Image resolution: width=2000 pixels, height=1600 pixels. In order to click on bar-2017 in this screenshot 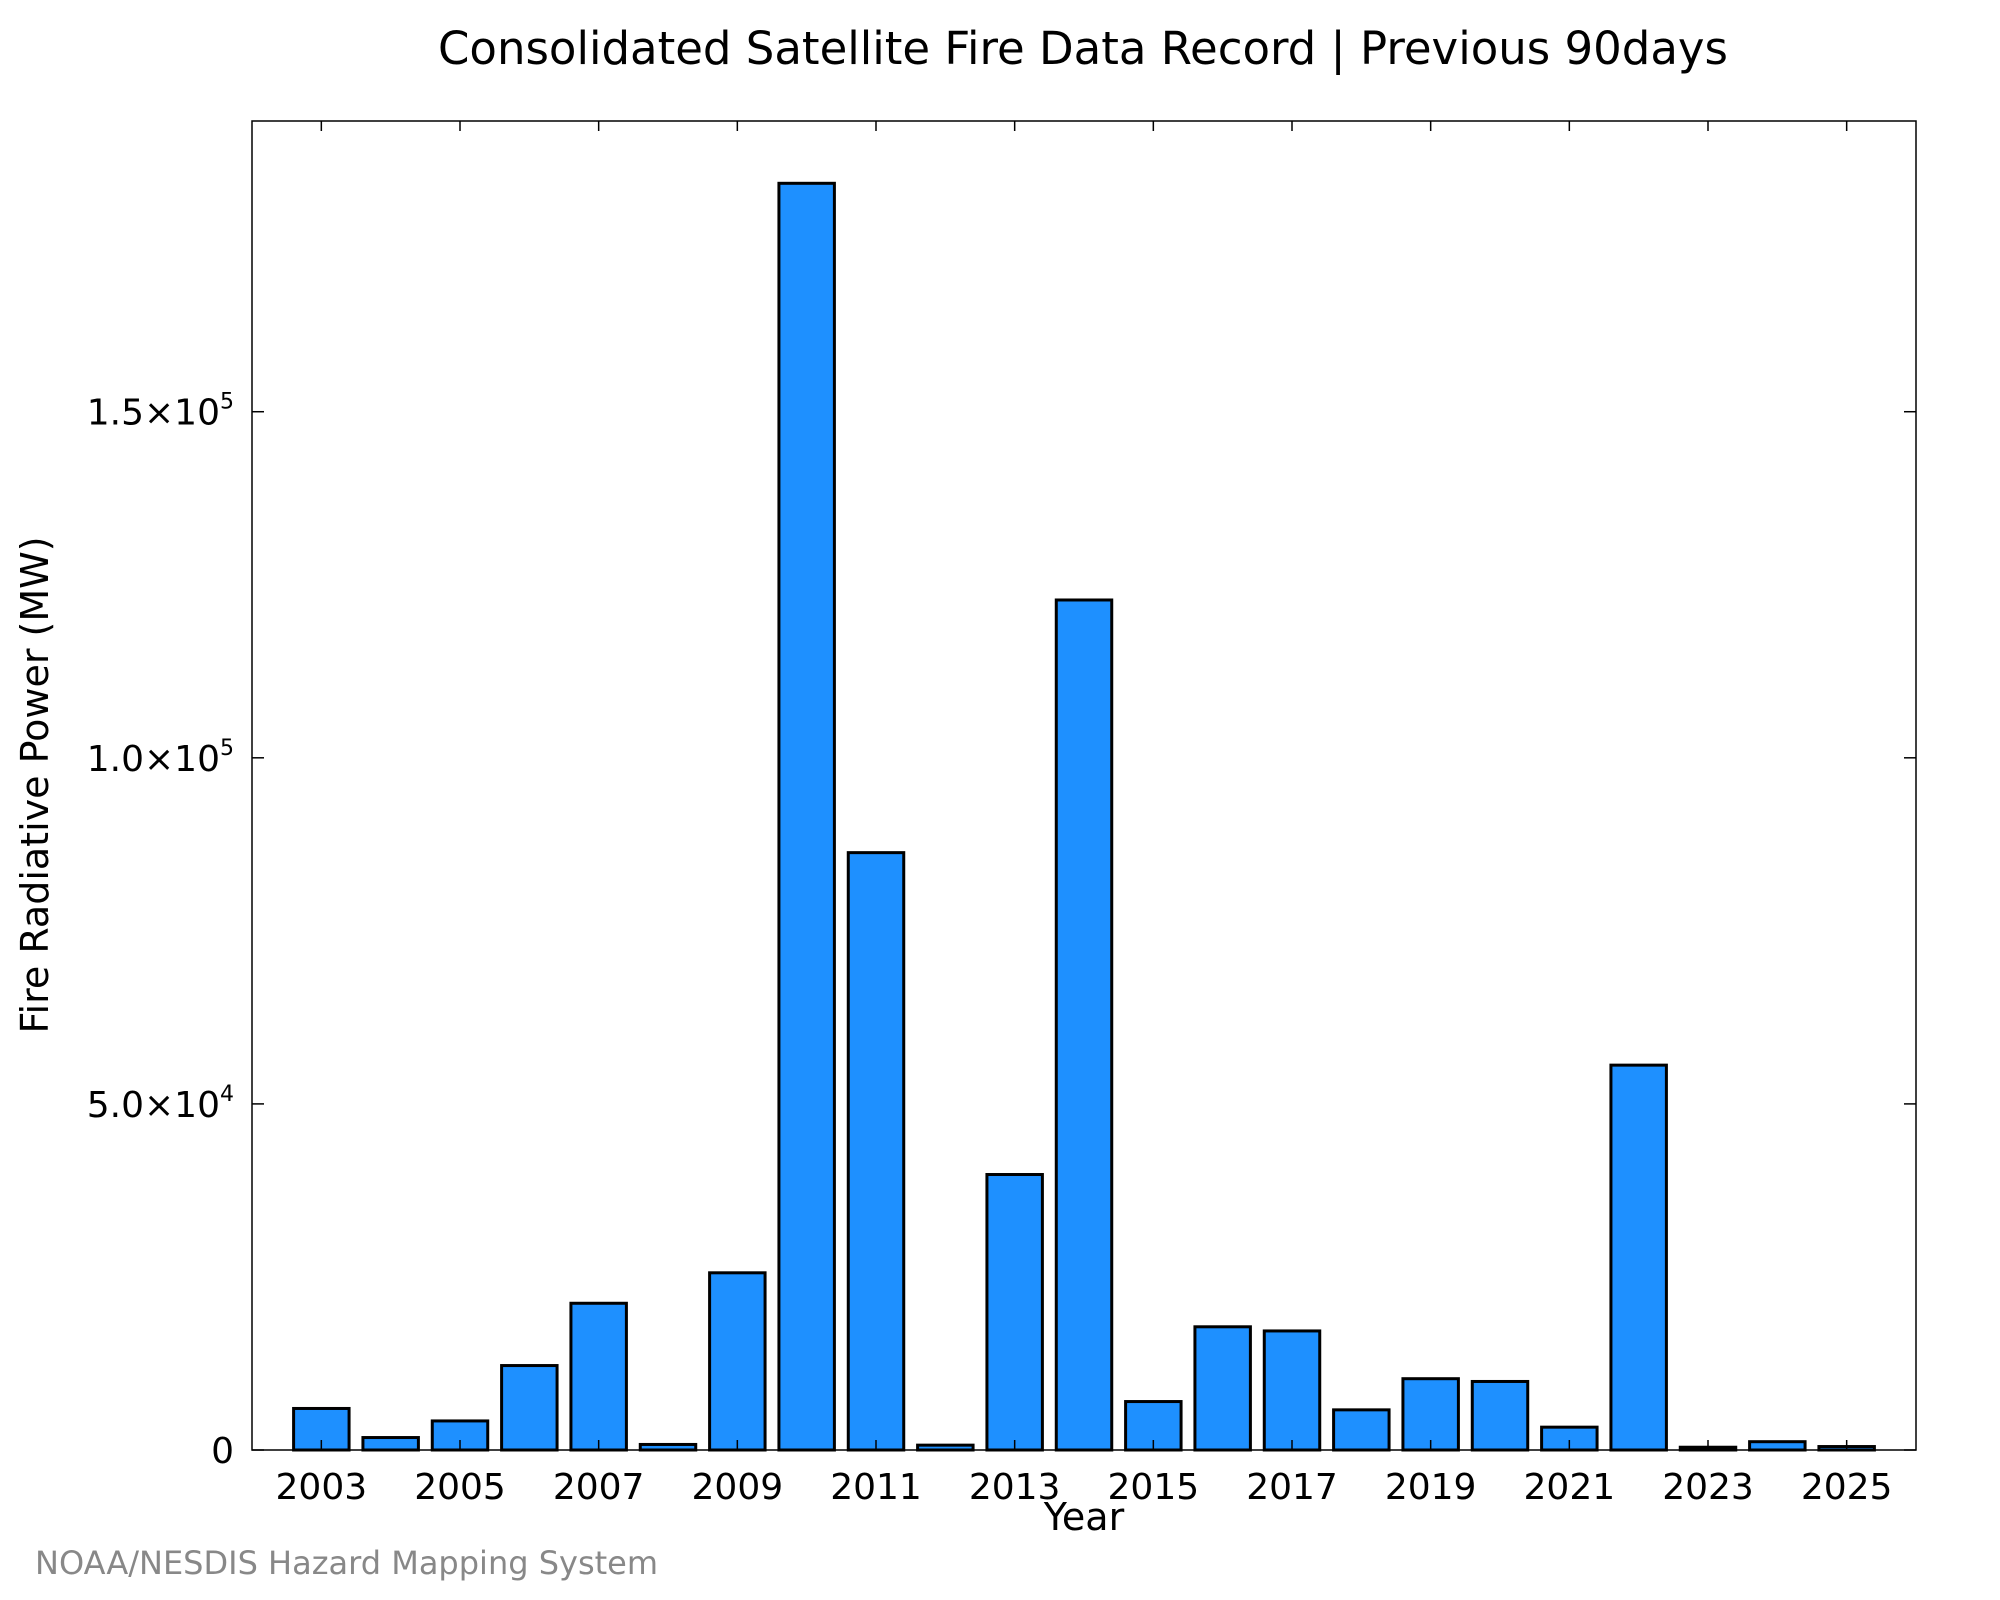, I will do `click(1292, 1390)`.